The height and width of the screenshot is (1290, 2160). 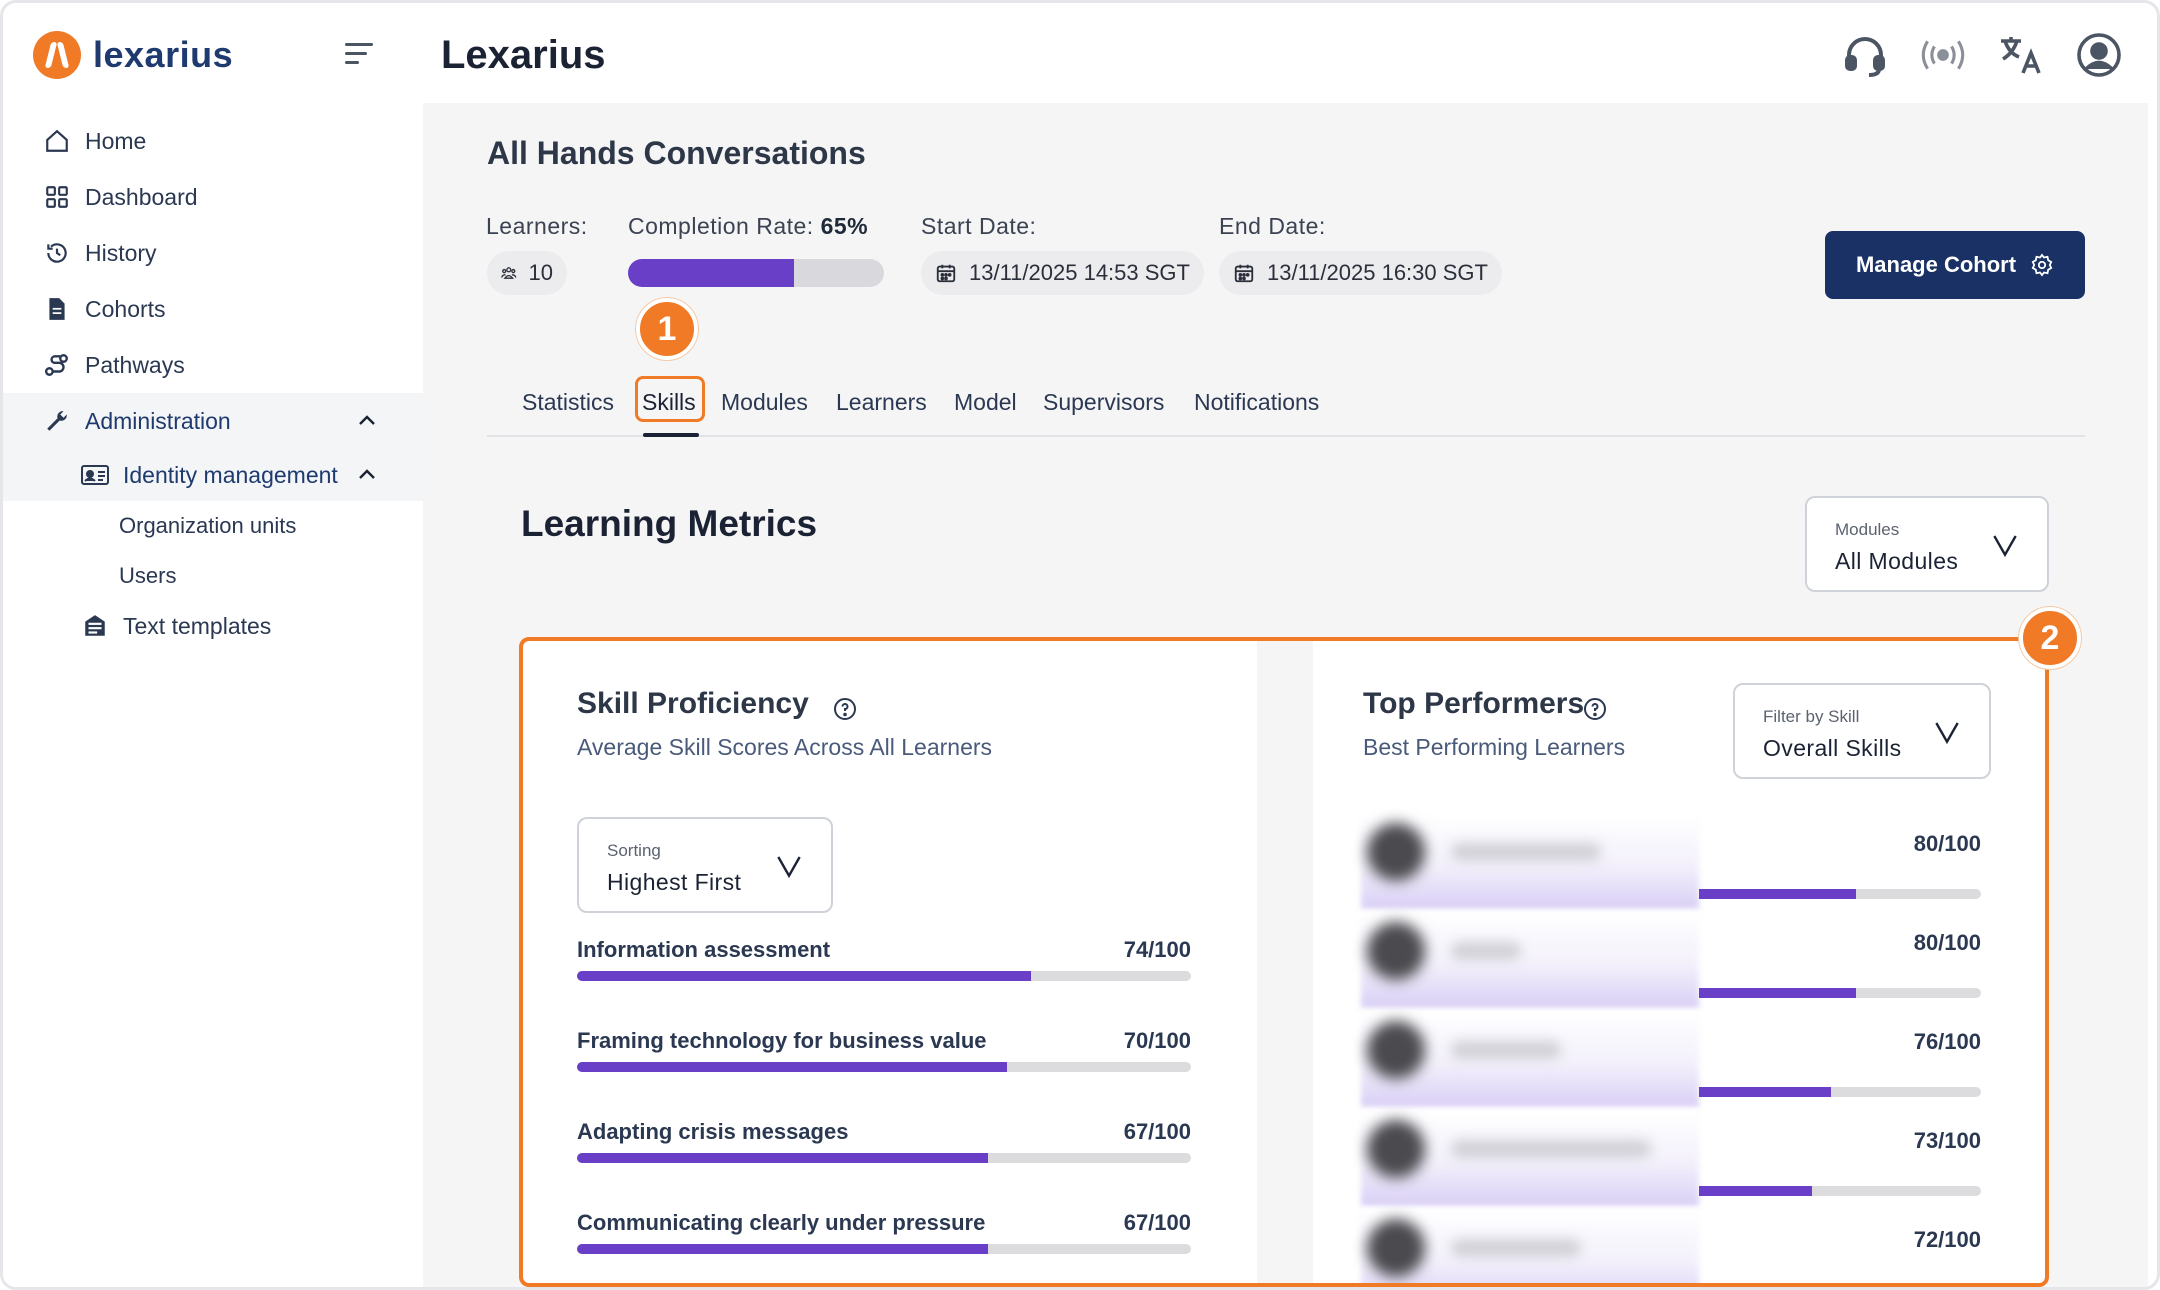 What do you see at coordinates (669, 402) in the screenshot?
I see `tab-skills: Skills` at bounding box center [669, 402].